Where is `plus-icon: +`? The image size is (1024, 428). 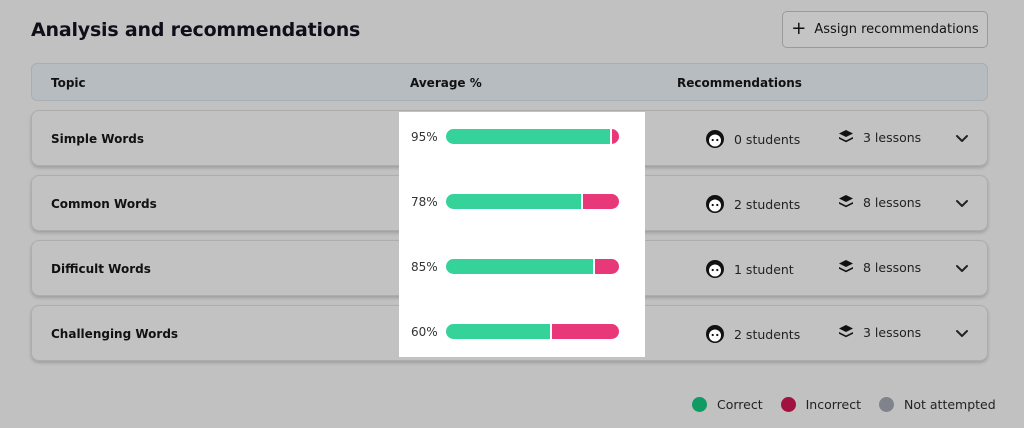
plus-icon: + is located at coordinates (799, 28).